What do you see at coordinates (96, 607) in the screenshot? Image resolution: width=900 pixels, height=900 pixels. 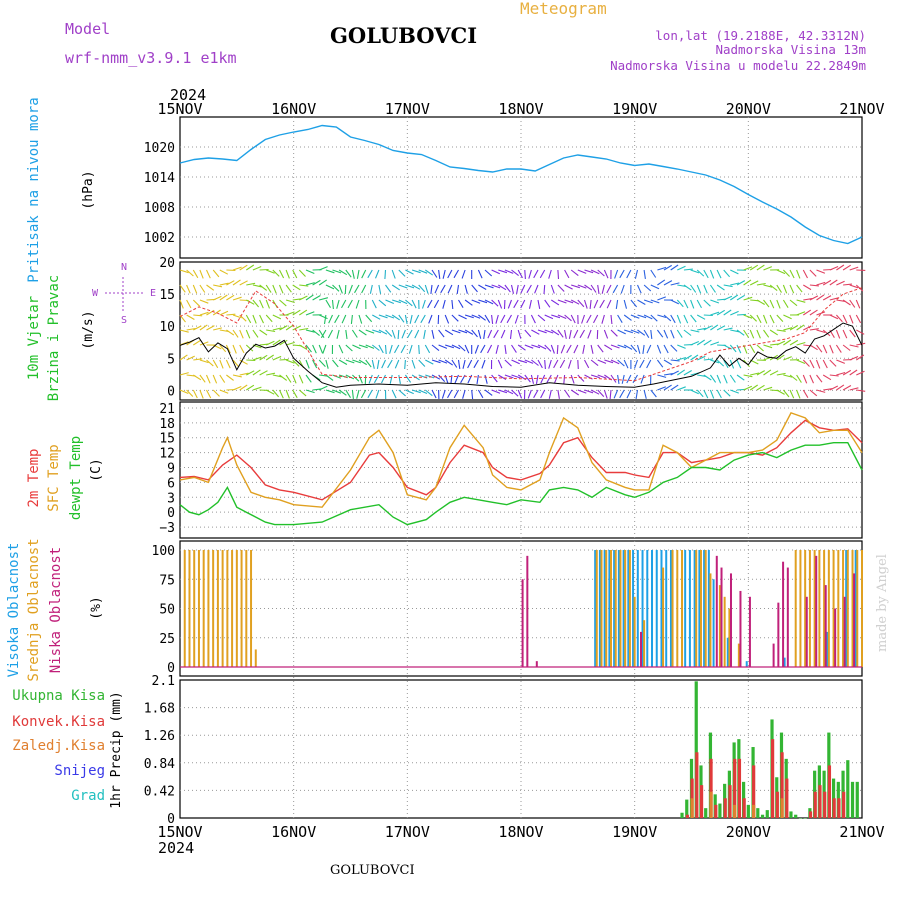 I see `cloud-unit: (%)` at bounding box center [96, 607].